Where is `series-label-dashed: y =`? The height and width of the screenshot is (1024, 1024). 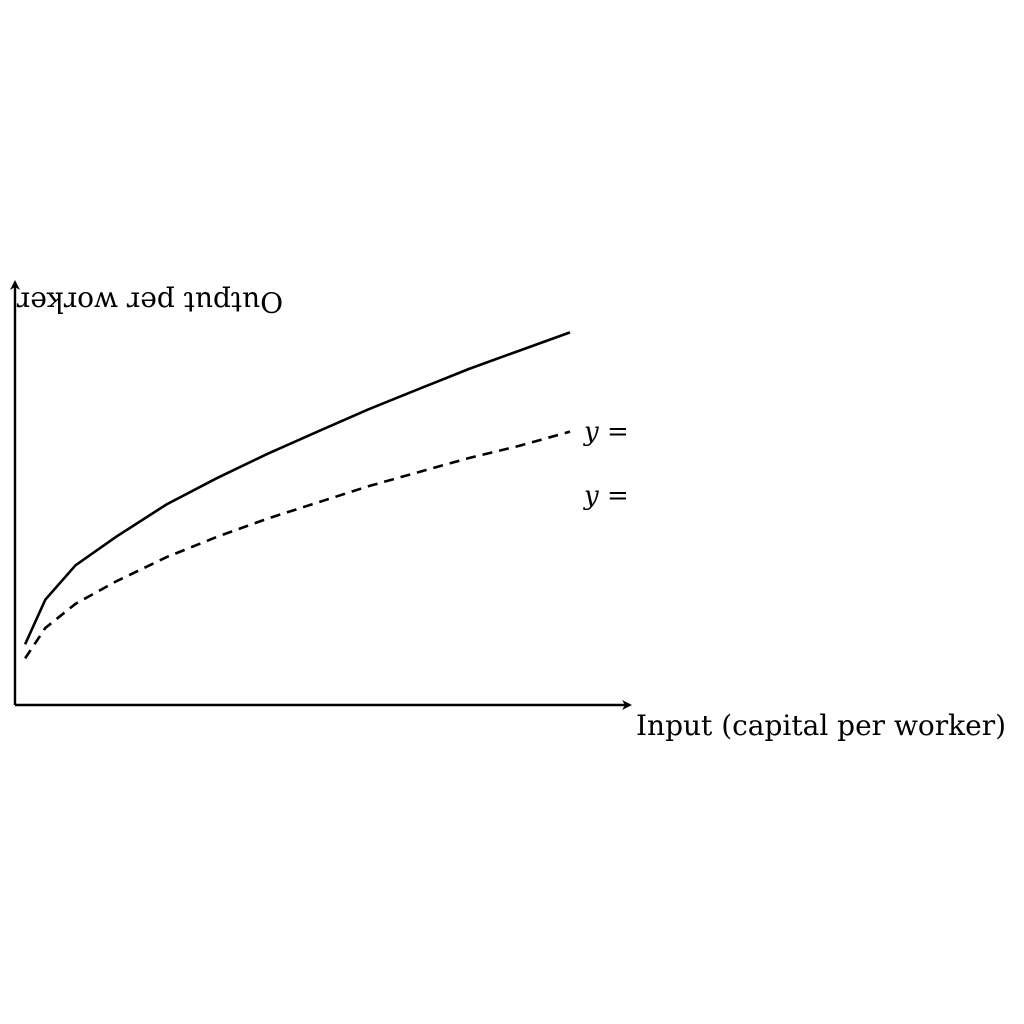
series-label-dashed: y = is located at coordinates (606, 496).